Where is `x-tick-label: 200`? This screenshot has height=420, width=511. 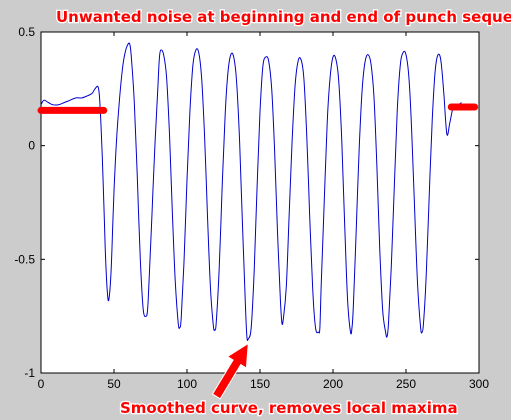
x-tick-label: 200 is located at coordinates (333, 384).